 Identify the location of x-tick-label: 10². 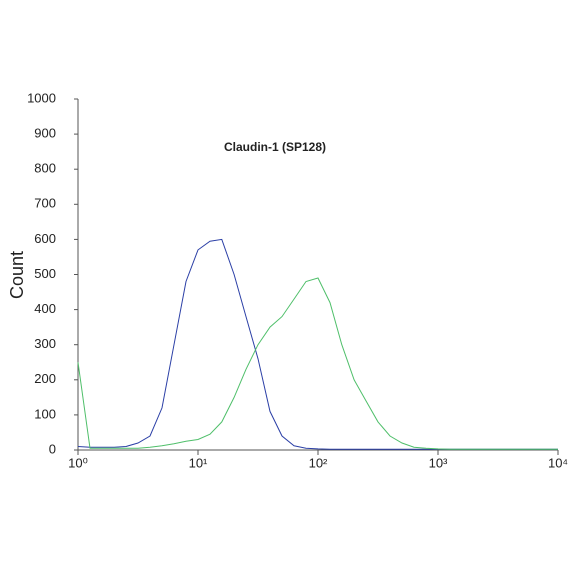
(318, 462).